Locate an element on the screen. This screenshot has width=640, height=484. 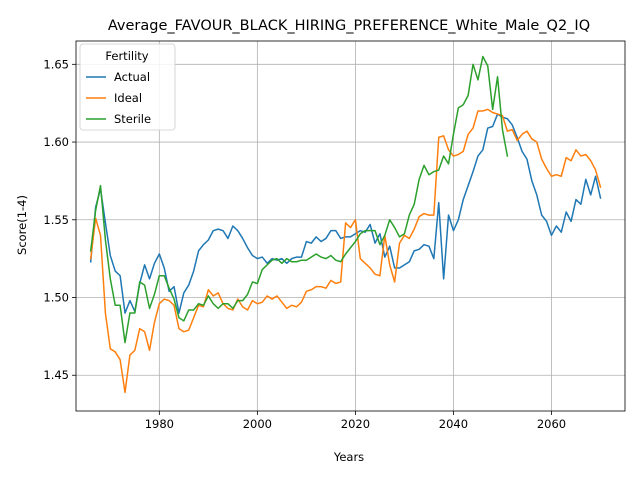
legend-title: Fertility is located at coordinates (126, 56).